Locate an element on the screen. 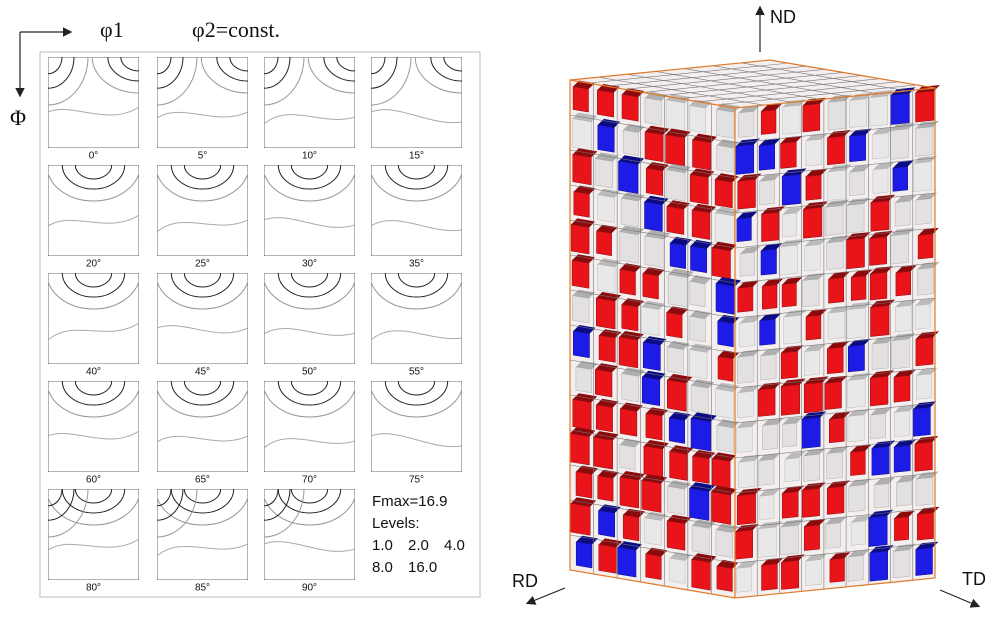 This screenshot has height=617, width=996. section-label: 20° is located at coordinates (93, 264).